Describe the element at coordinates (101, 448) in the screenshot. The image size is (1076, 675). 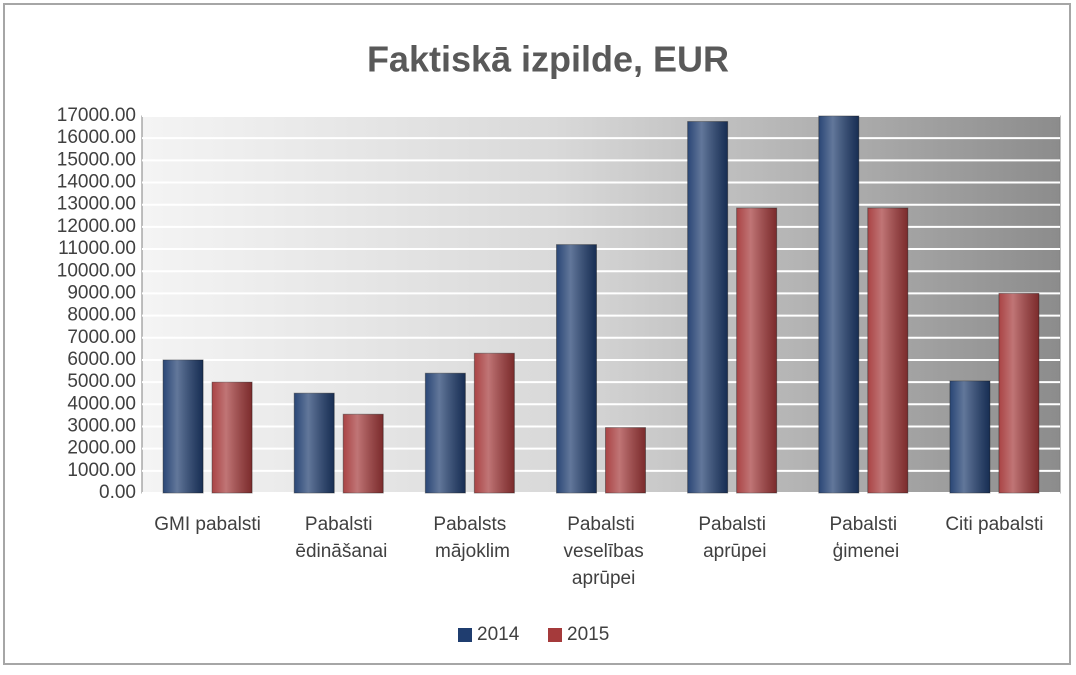
I see `y-tick-label: 2000.00` at that location.